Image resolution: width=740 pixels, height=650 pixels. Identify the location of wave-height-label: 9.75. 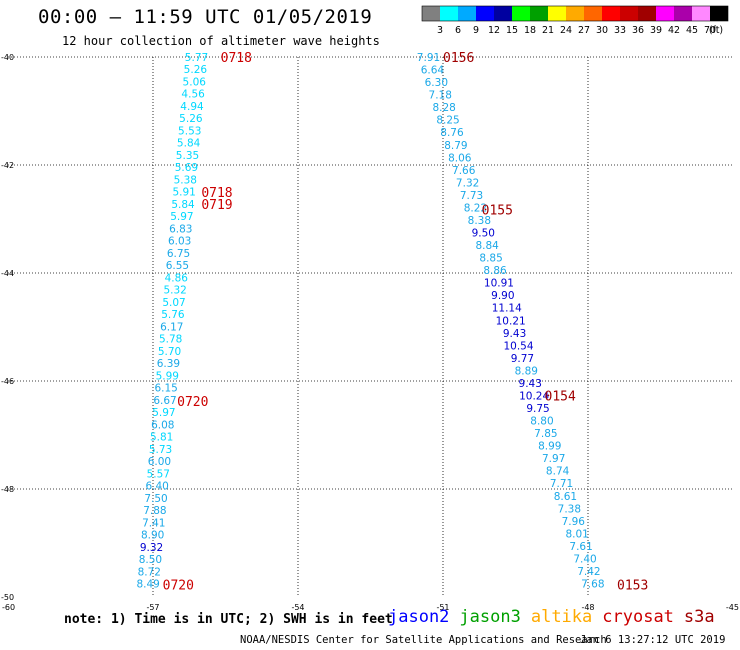
(537, 409).